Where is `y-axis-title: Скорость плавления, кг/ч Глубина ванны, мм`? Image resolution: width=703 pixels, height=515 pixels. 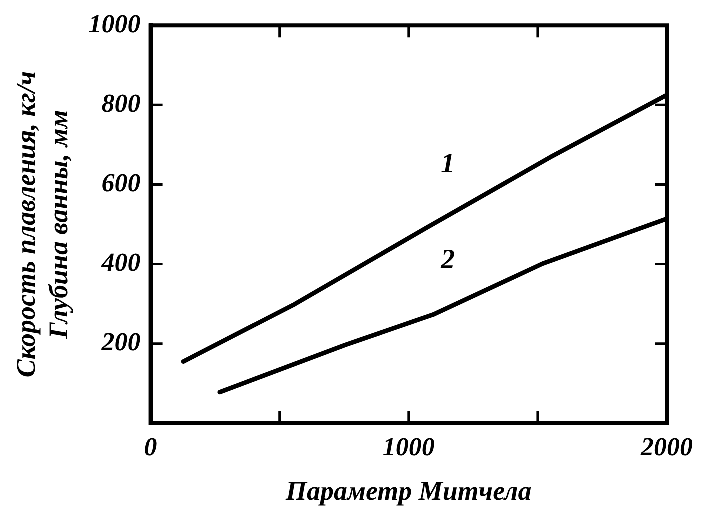 y-axis-title: Скорость плавления, кг/ч Глубина ванны, мм is located at coordinates (42, 224).